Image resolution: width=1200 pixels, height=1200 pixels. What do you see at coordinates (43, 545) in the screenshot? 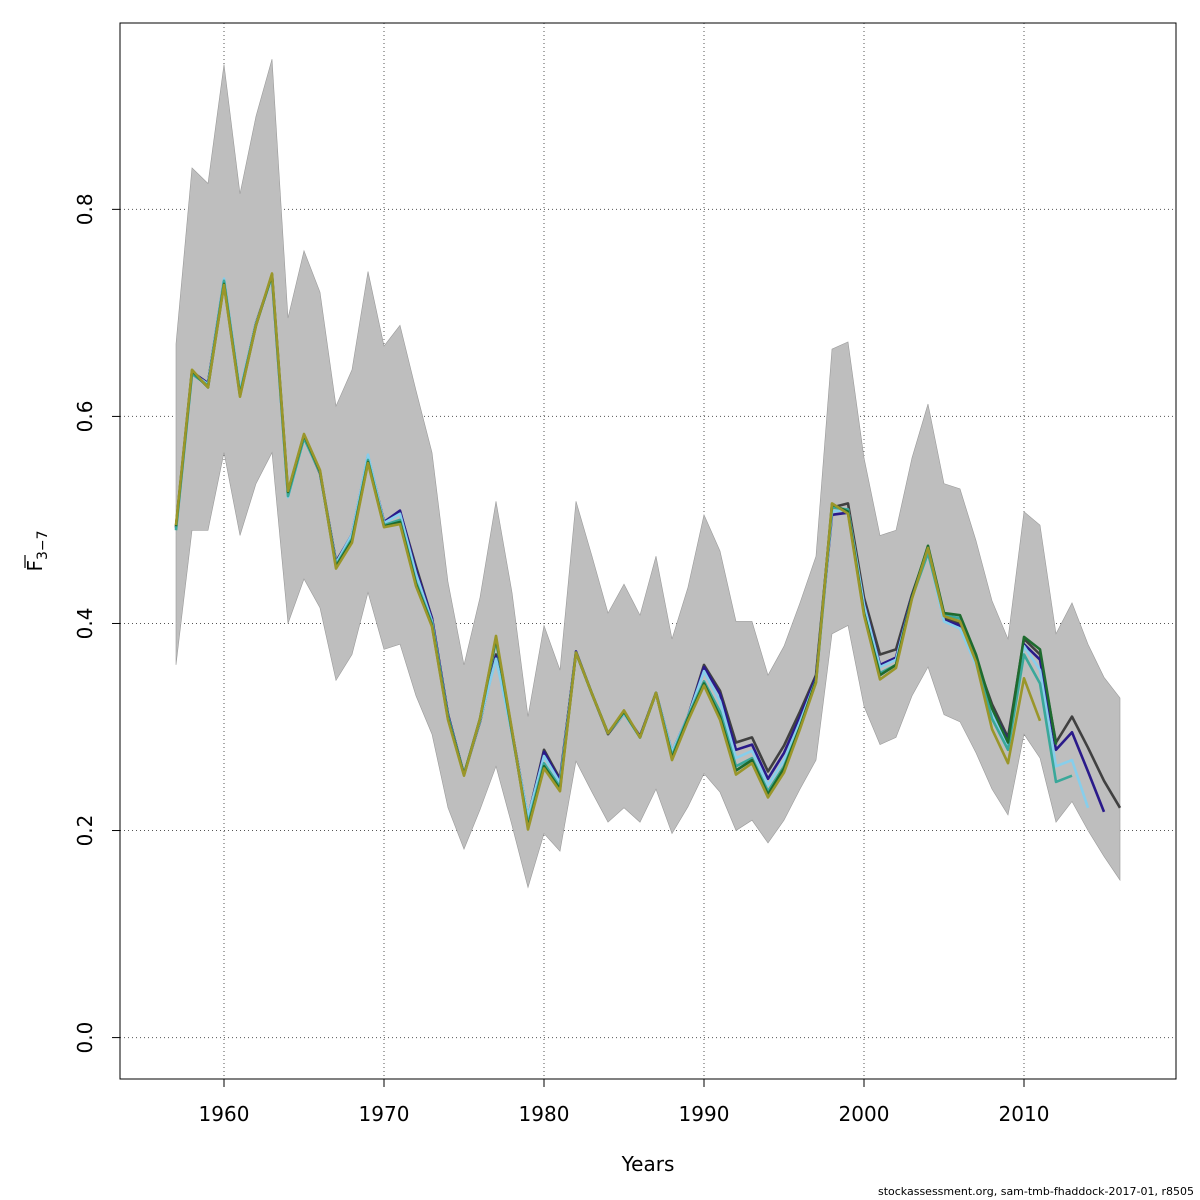
I see `y-axis-title-subscript: 3−7` at bounding box center [43, 545].